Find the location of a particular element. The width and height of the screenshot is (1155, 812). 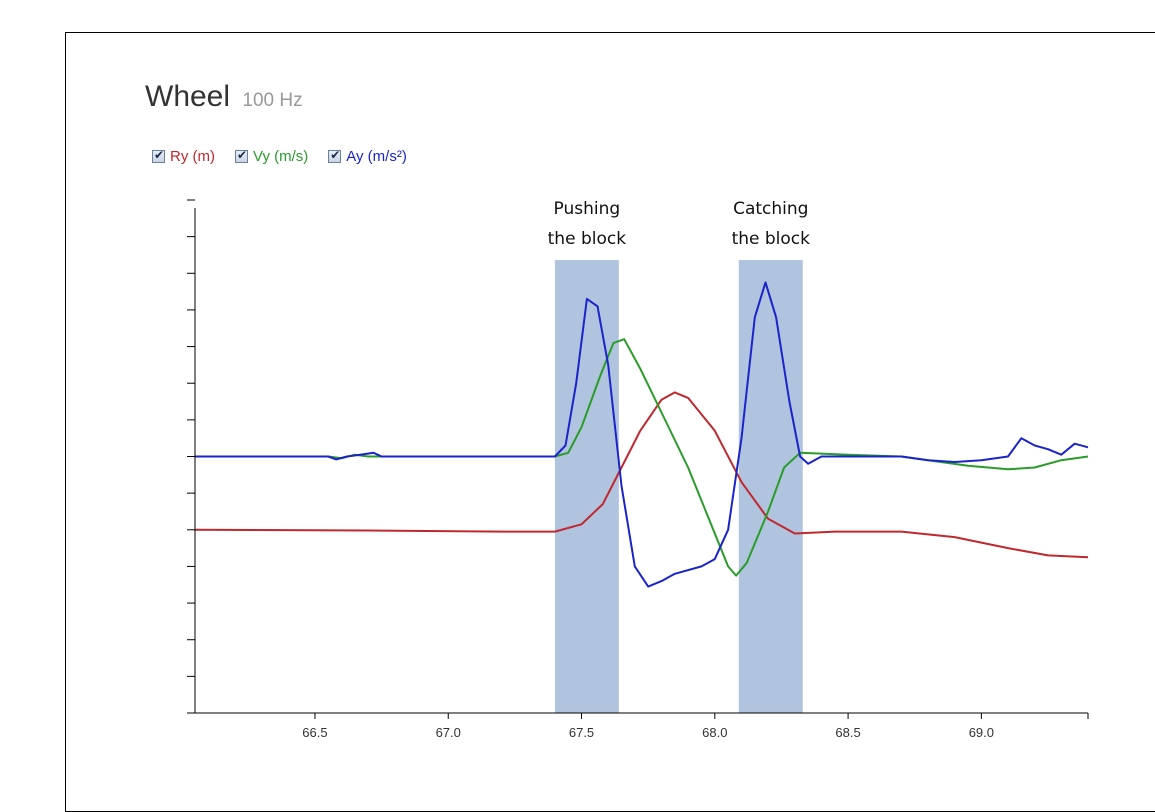

annotation-label-0-1: the block is located at coordinates (587, 239).